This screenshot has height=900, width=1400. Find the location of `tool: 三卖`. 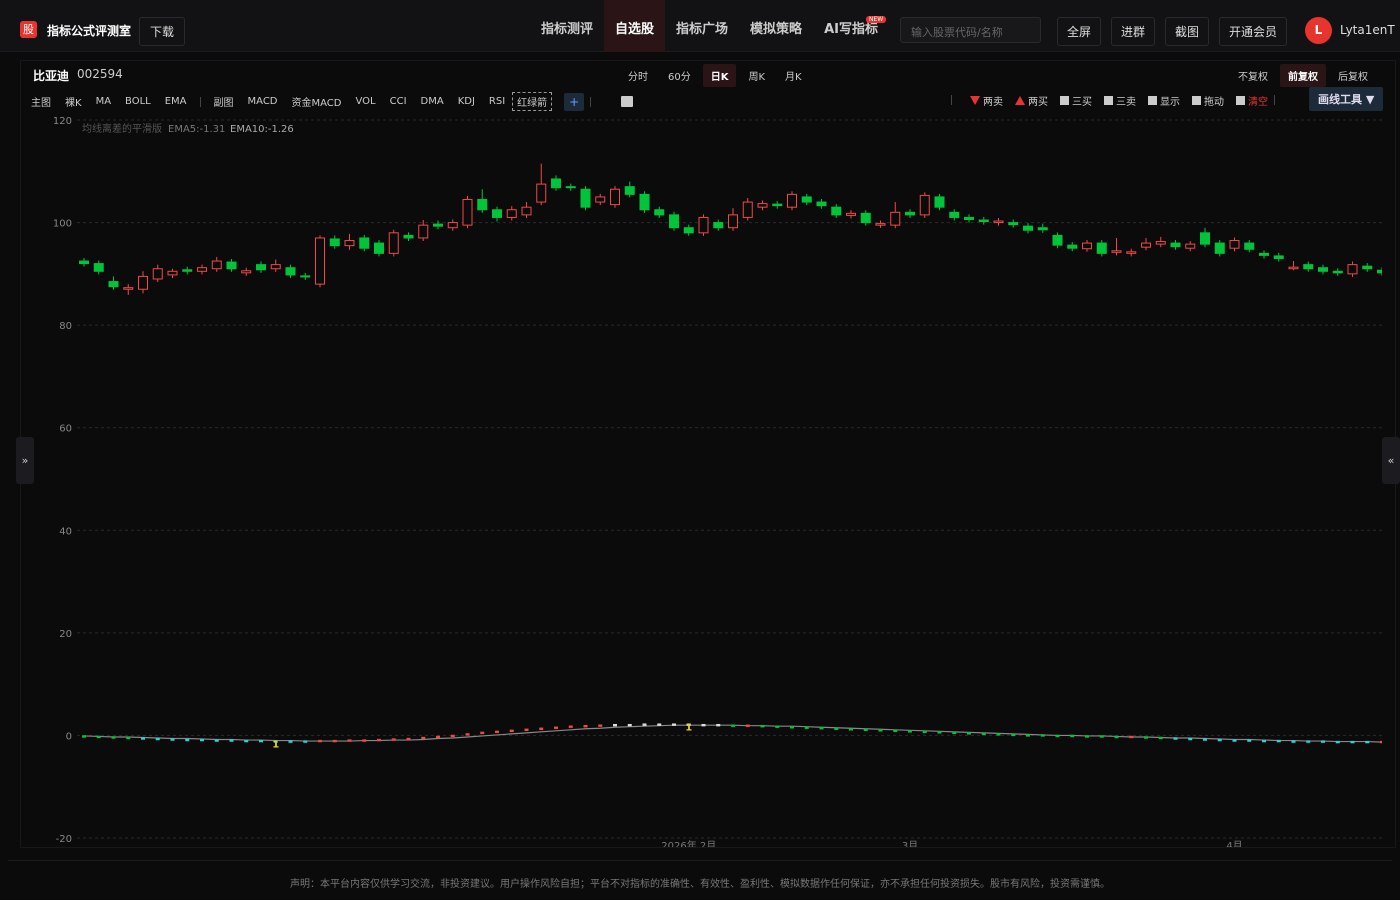

tool: 三卖 is located at coordinates (1120, 100).